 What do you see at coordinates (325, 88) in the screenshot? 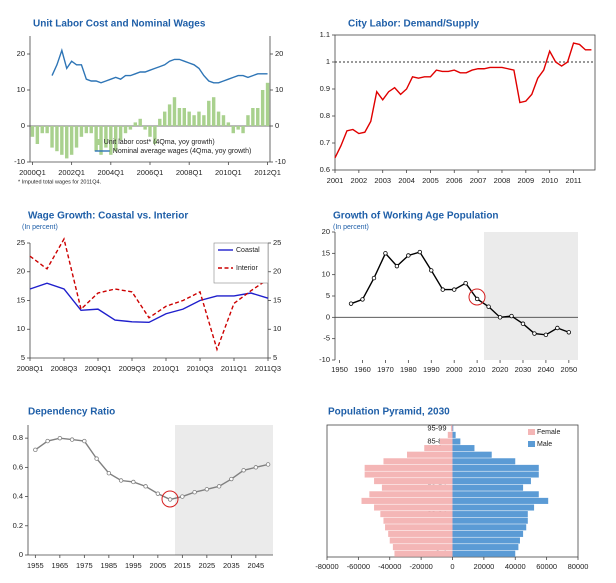
I see `y-tick-label: 0.9` at bounding box center [325, 88].